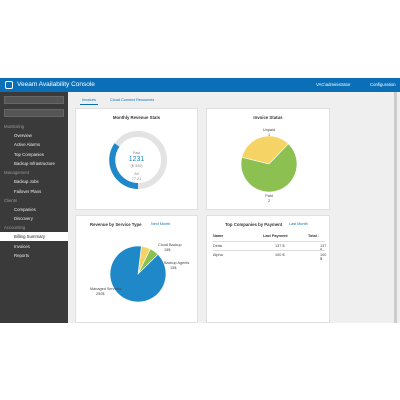 This screenshot has height=400, width=400. I want to click on slice-label: Backup Agents, so click(176, 263).